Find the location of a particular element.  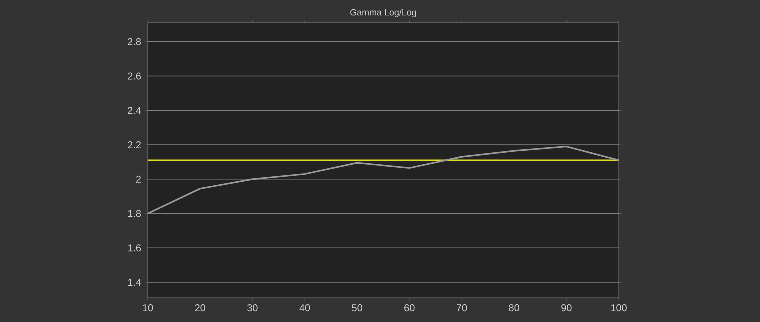

y-tick-label: 1.6 is located at coordinates (135, 248).